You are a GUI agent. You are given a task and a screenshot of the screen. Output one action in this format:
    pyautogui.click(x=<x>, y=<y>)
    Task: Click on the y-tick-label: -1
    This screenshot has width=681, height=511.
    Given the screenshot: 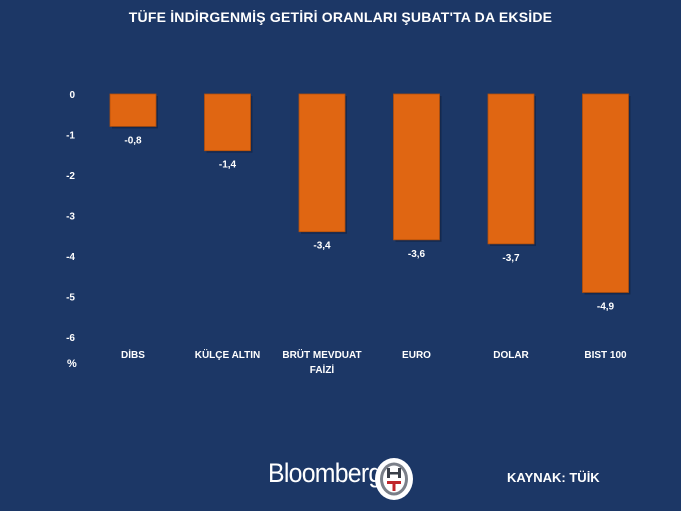 What is the action you would take?
    pyautogui.click(x=70, y=136)
    